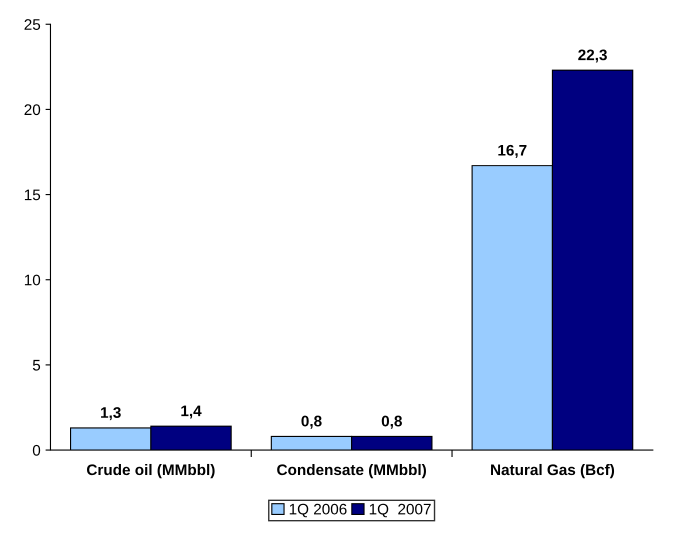 The width and height of the screenshot is (673, 539). Describe the element at coordinates (32, 195) in the screenshot. I see `y-tick-label: 15` at that location.